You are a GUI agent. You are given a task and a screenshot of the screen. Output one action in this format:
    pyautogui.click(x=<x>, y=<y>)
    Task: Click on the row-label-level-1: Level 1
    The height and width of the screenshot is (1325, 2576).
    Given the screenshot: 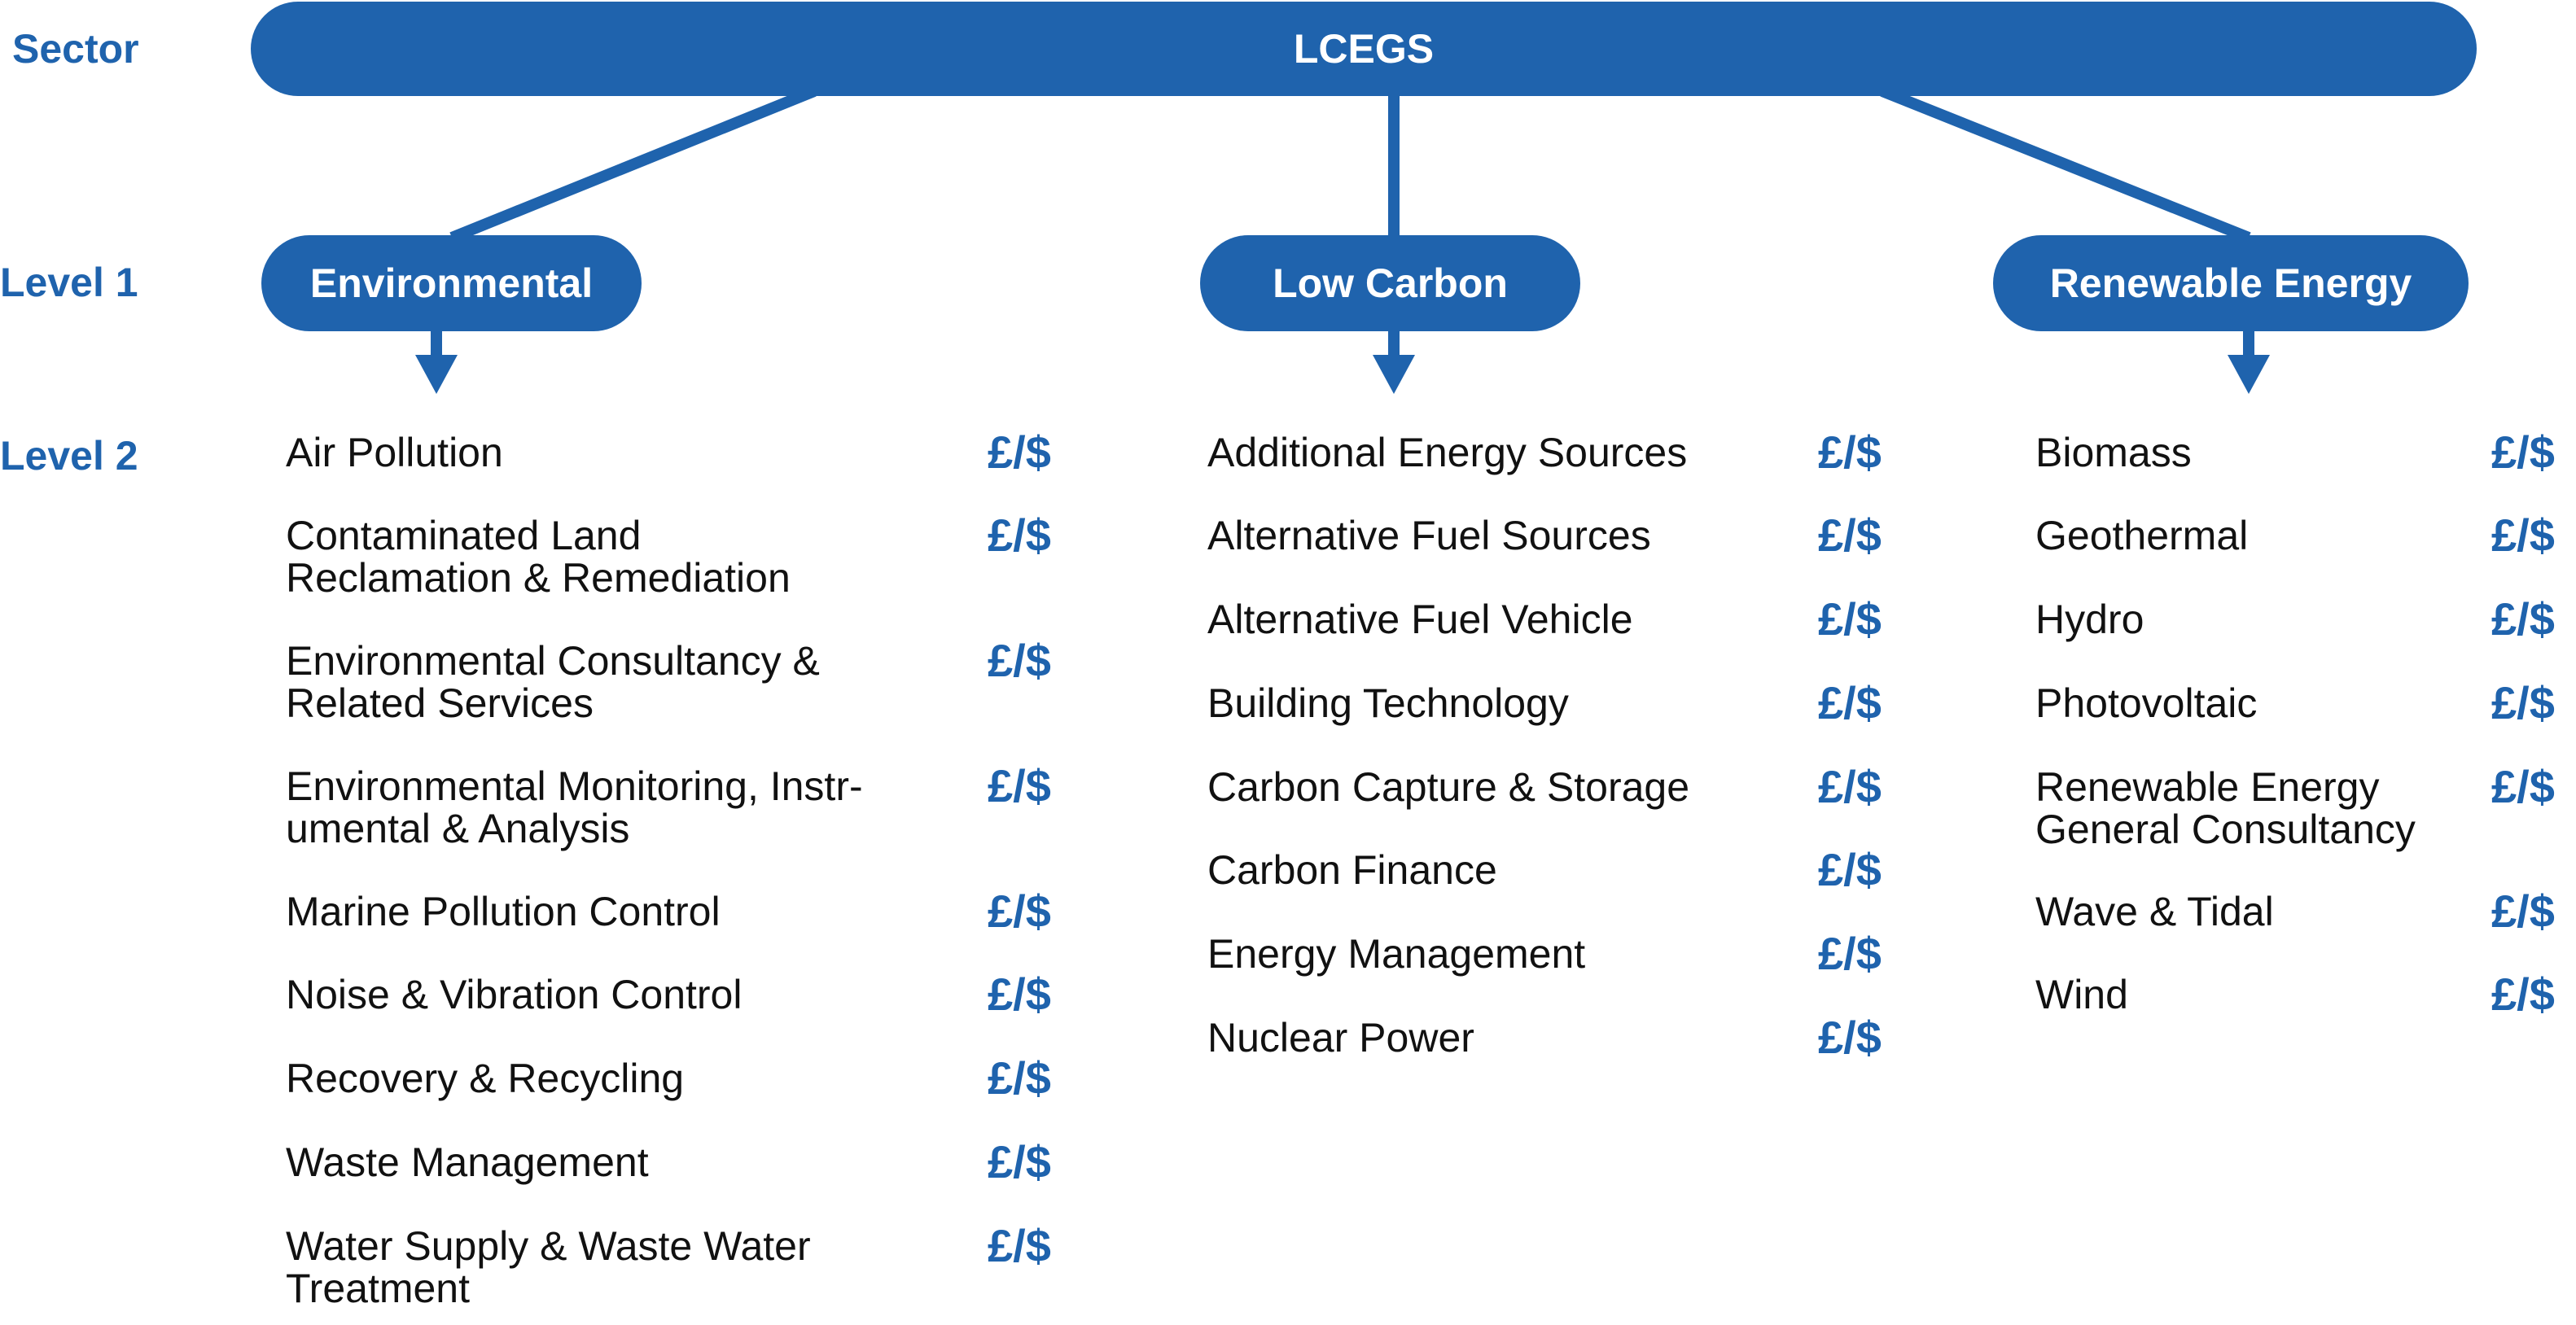 What is the action you would take?
    pyautogui.click(x=69, y=282)
    